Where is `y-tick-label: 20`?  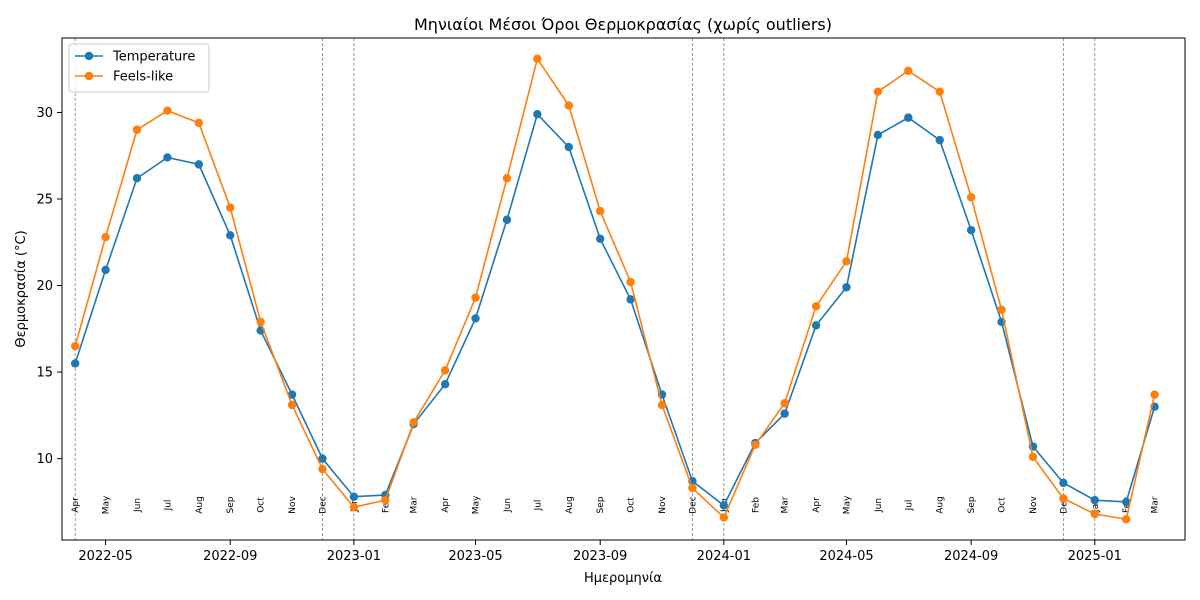
y-tick-label: 20 is located at coordinates (44, 286).